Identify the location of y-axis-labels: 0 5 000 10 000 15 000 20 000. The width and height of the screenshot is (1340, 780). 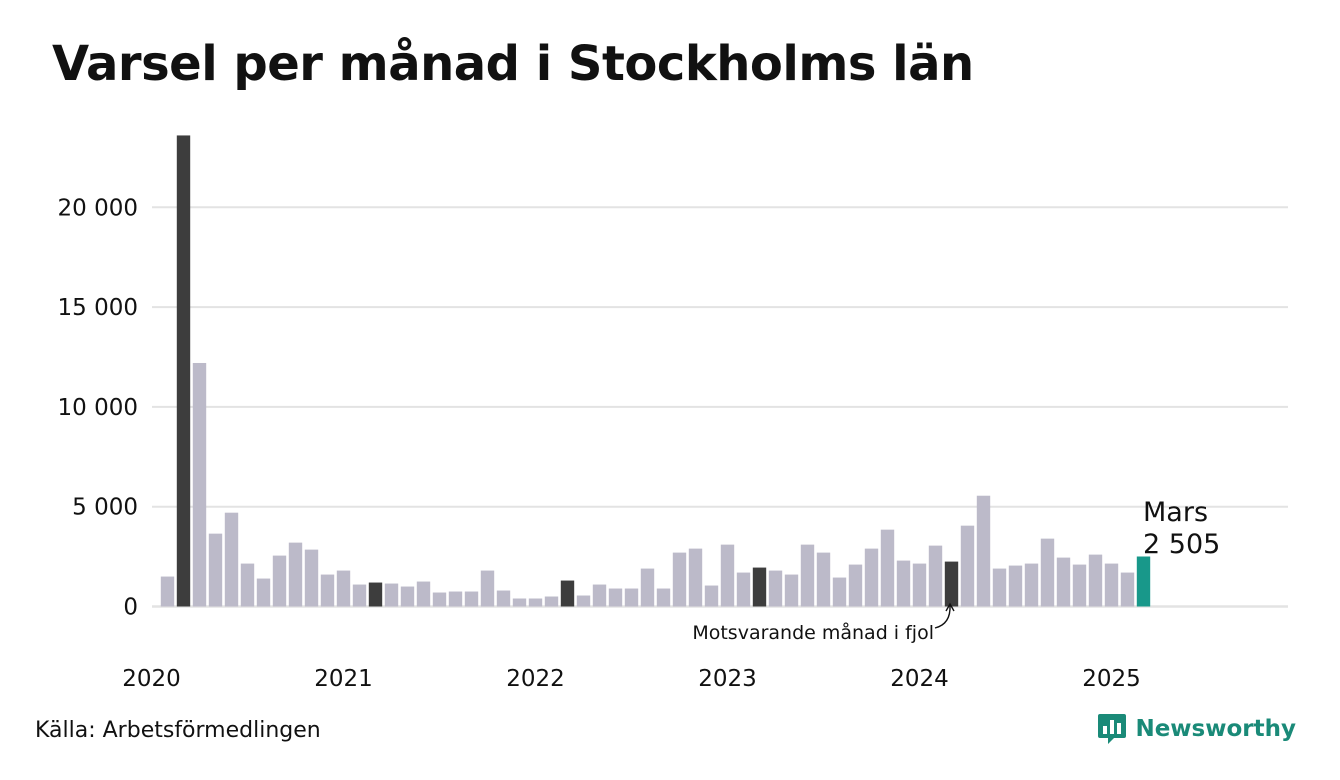
(98, 407).